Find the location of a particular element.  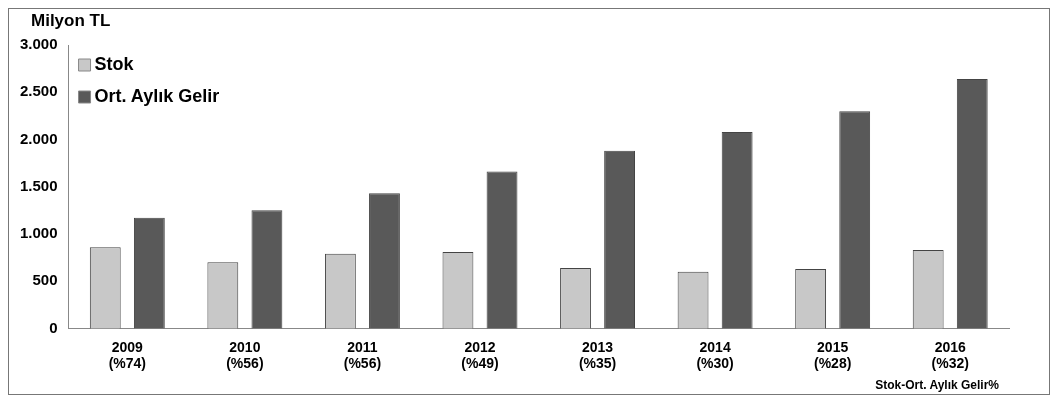

x-tick-label: 2012 (%49) is located at coordinates (480, 355).